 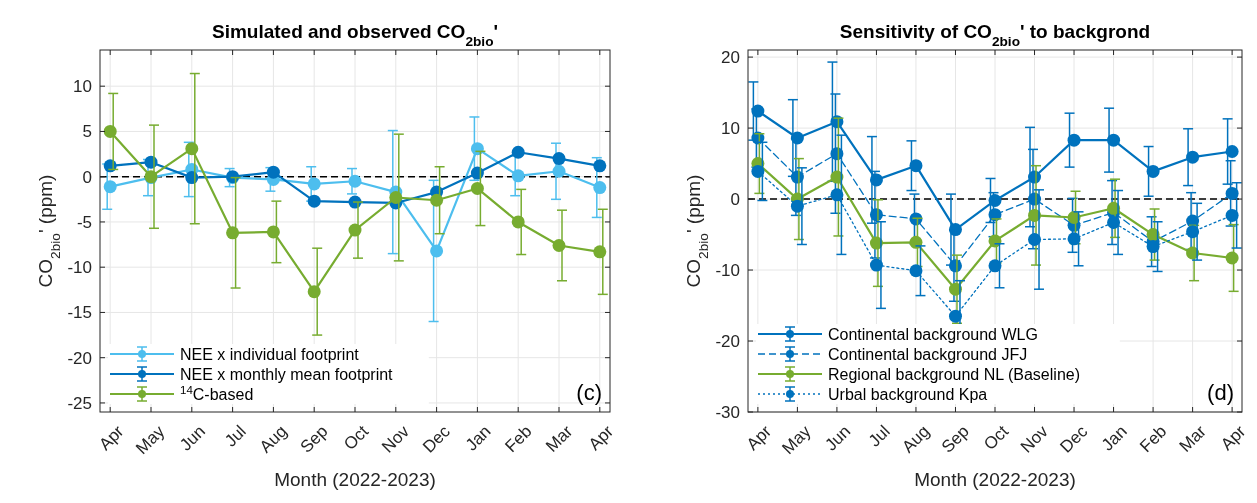 I want to click on y-tick-label: 20, so click(x=730, y=58).